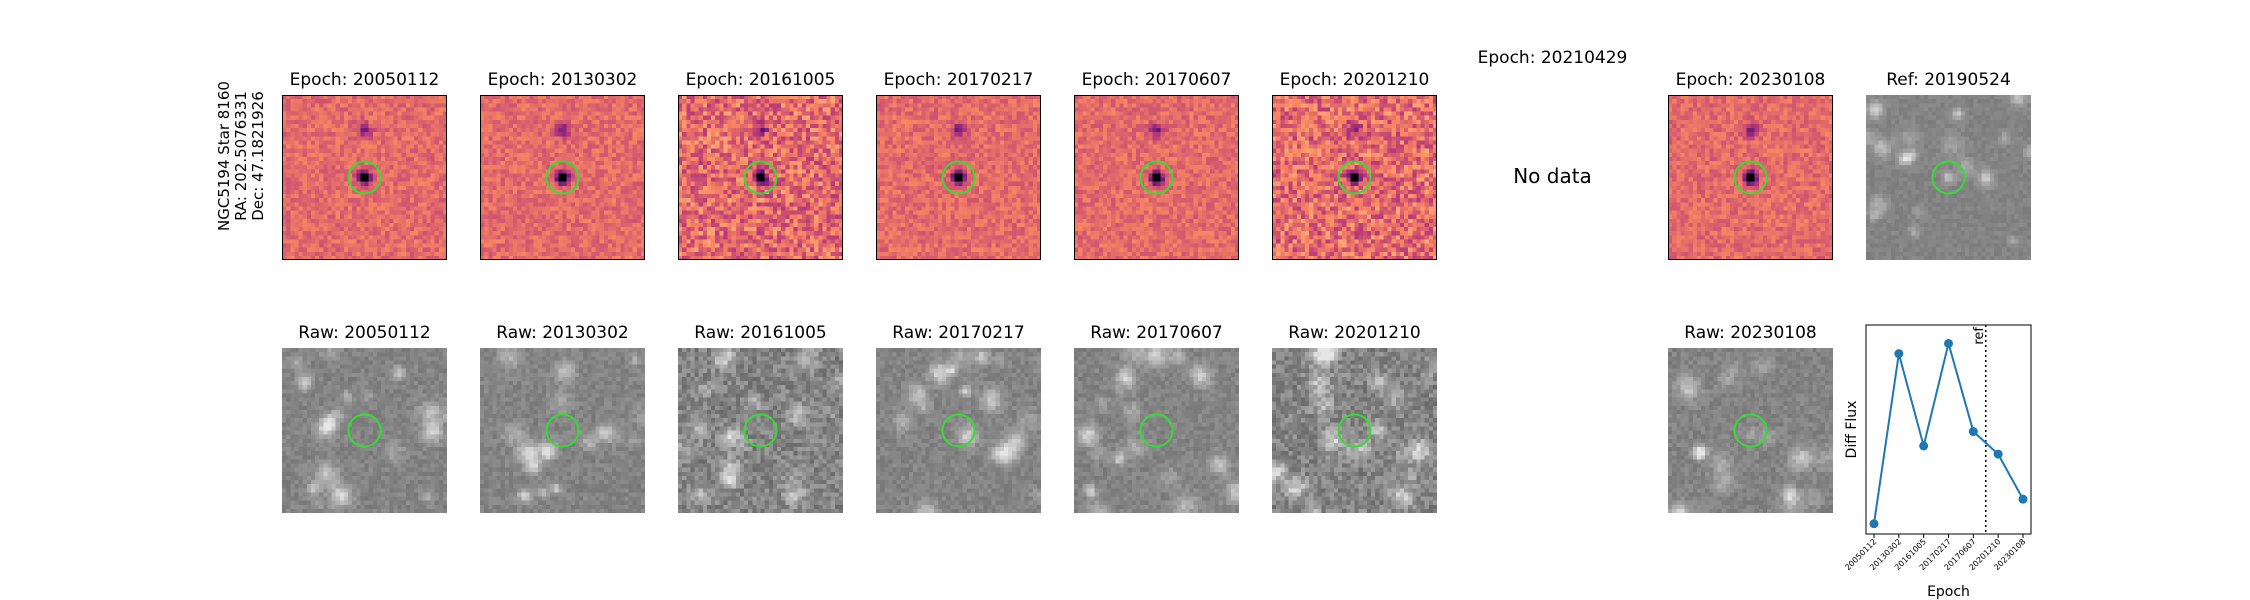 The width and height of the screenshot is (2250, 600). What do you see at coordinates (1354, 333) in the screenshot?
I see `raw-title: Raw: 20201210` at bounding box center [1354, 333].